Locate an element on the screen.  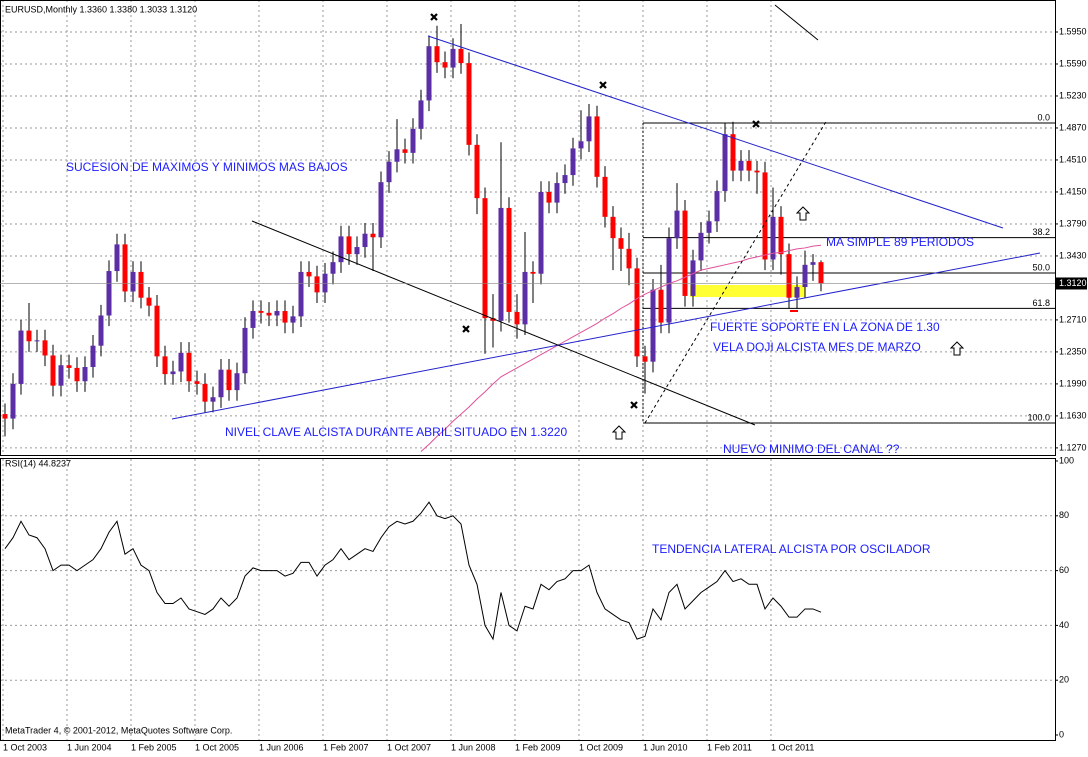
fib-label: 61.8 is located at coordinates (1041, 303).